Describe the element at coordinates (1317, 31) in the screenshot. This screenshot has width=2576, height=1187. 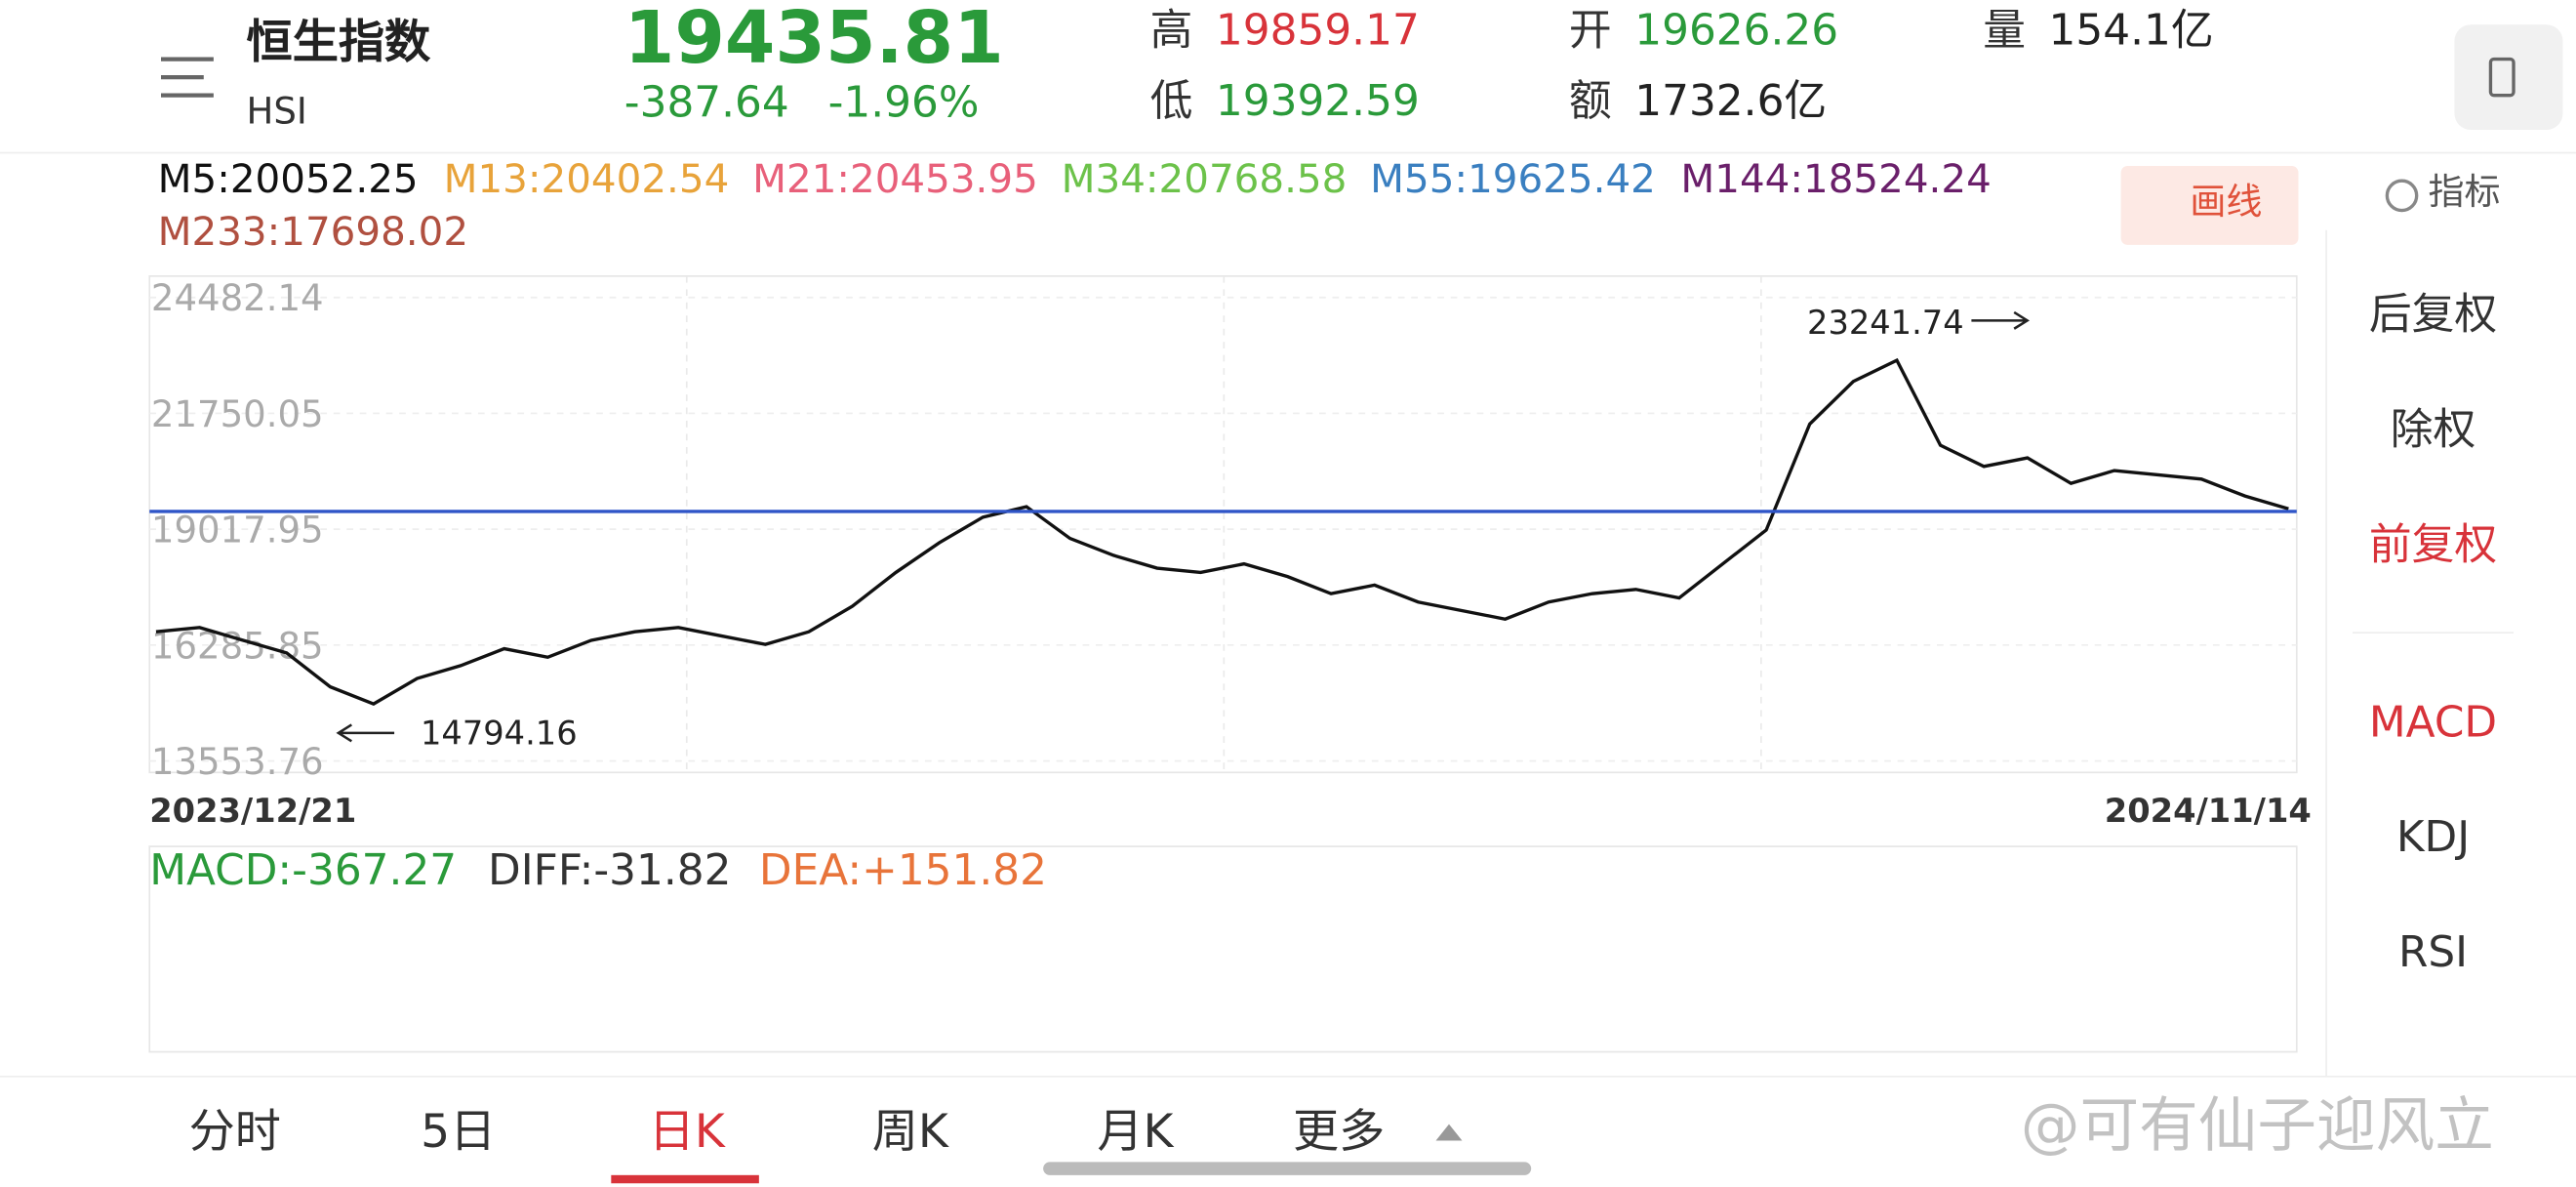
I see `stat-value: 19859.17` at that location.